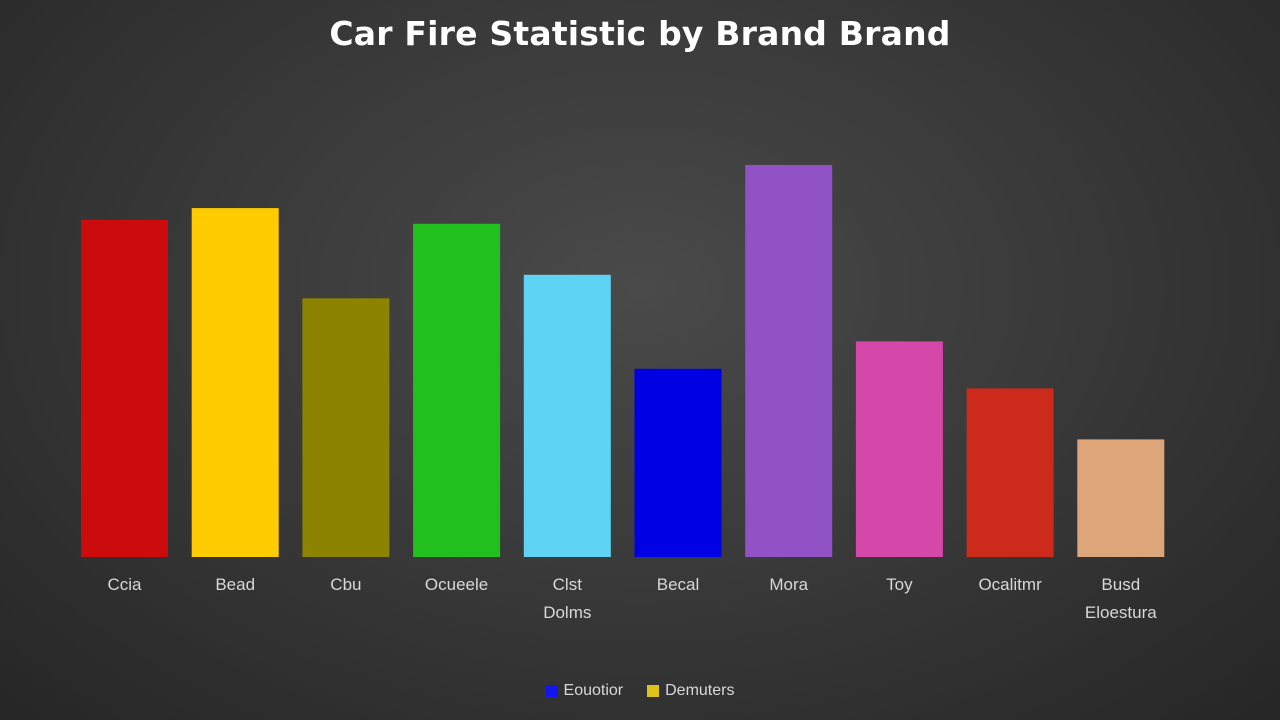 Image resolution: width=1280 pixels, height=720 pixels. I want to click on category-label-1: Ccia, so click(124, 584).